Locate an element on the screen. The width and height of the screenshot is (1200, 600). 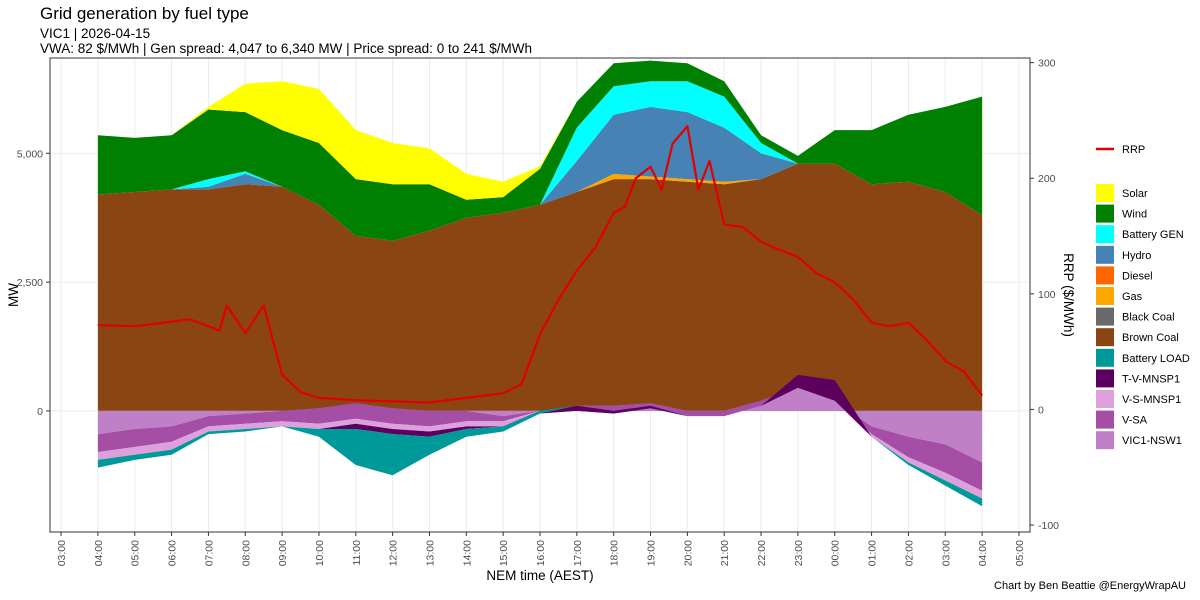
y-tick-label: 5,000 is located at coordinates (30, 154).